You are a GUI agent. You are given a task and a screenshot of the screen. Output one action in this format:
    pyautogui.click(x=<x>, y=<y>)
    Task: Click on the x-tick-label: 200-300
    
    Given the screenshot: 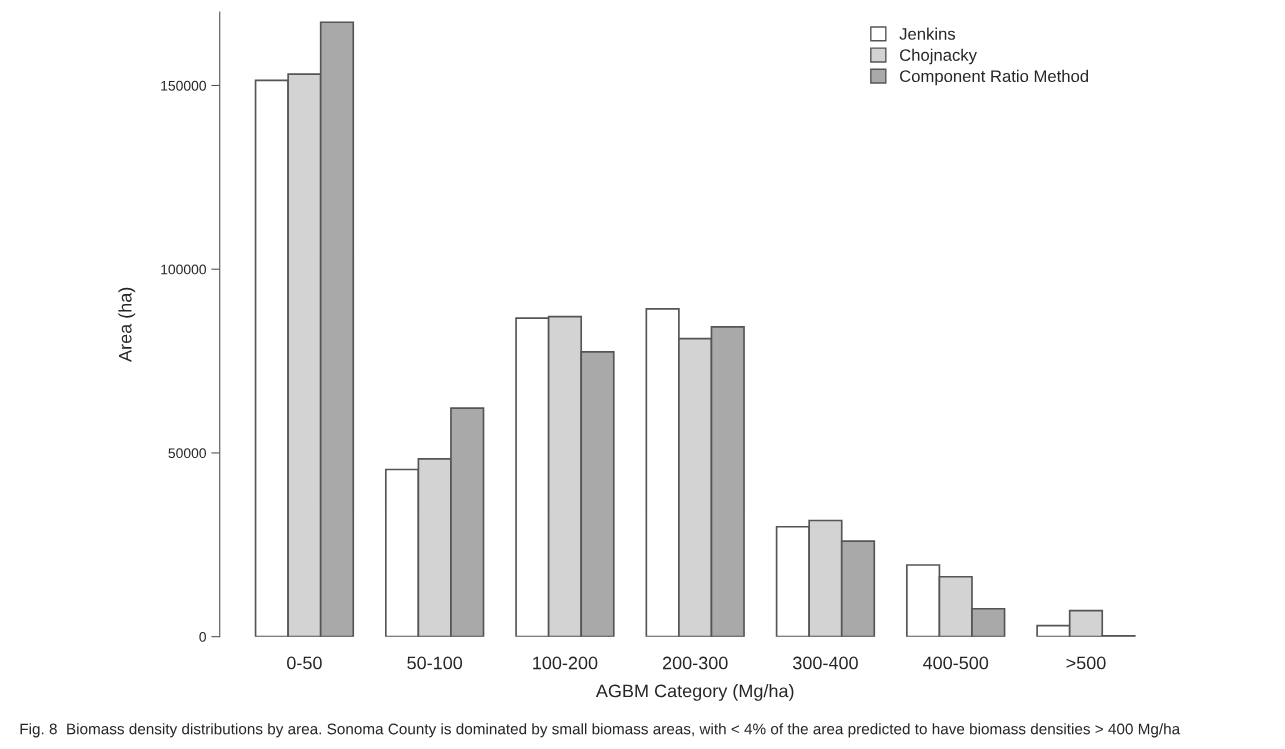 What is the action you would take?
    pyautogui.click(x=695, y=663)
    